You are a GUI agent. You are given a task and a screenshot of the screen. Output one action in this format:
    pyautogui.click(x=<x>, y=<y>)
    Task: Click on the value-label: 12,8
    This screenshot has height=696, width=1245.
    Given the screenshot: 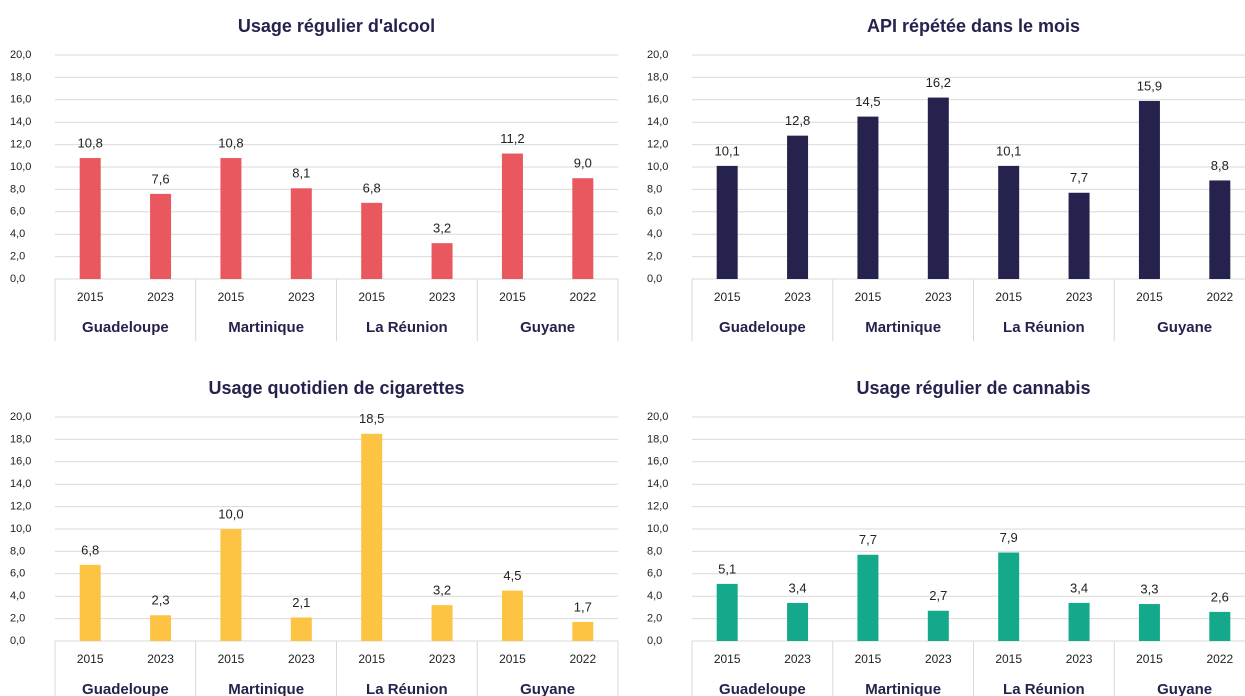 What is the action you would take?
    pyautogui.click(x=797, y=120)
    